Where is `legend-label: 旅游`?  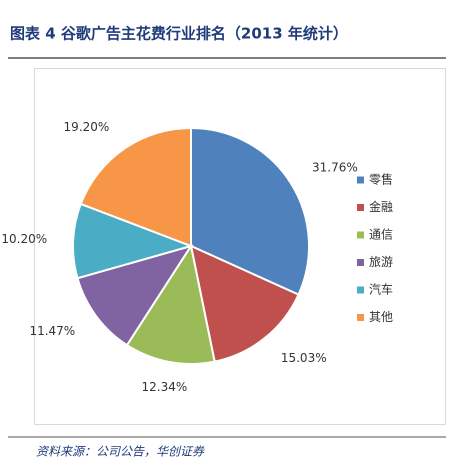 legend-label: 旅游 is located at coordinates (381, 262).